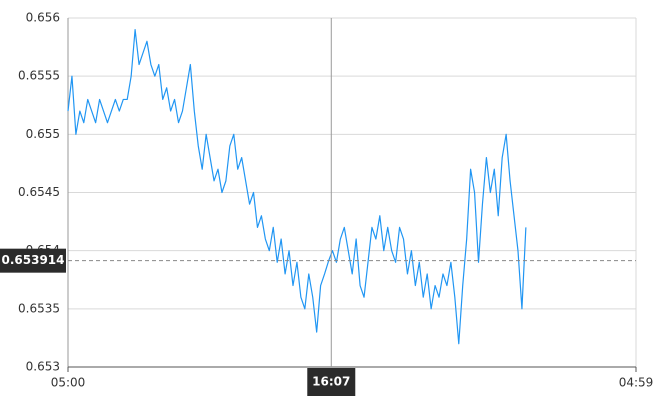  I want to click on x-tick-label: 05:00, so click(68, 383).